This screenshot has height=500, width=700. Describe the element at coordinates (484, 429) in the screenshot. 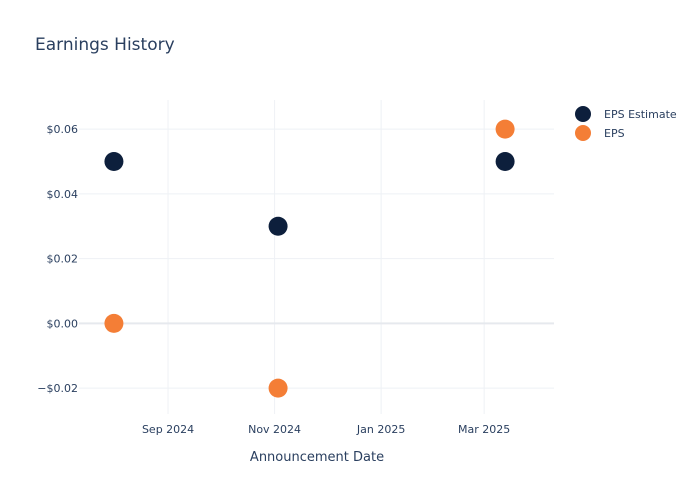

I see `x-tick-label: Mar 2025` at that location.